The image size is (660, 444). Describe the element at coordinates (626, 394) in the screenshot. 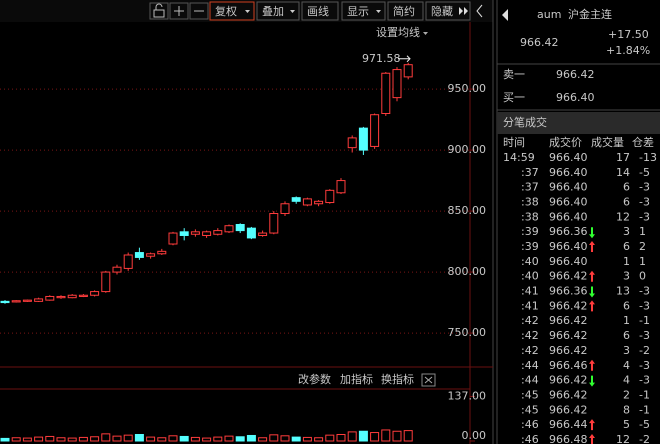

I see `trade-volume: 2` at that location.